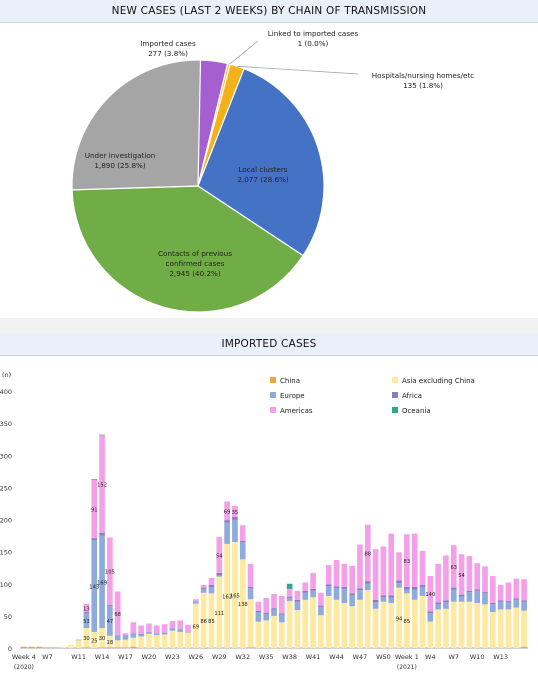  Describe the element at coordinates (8, 617) in the screenshot. I see `y-tick-label: 50` at that location.